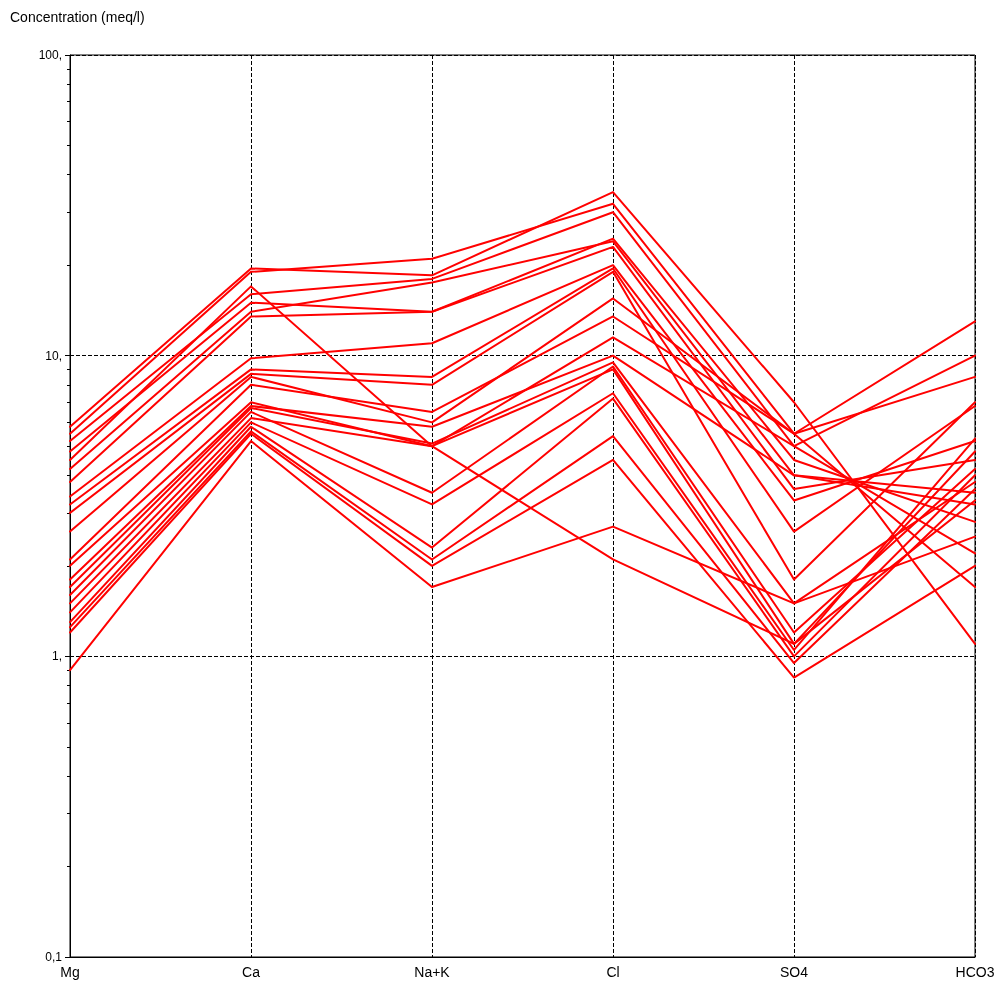 This screenshot has width=1001, height=989. What do you see at coordinates (613, 972) in the screenshot?
I see `x-tick-label: Cl` at bounding box center [613, 972].